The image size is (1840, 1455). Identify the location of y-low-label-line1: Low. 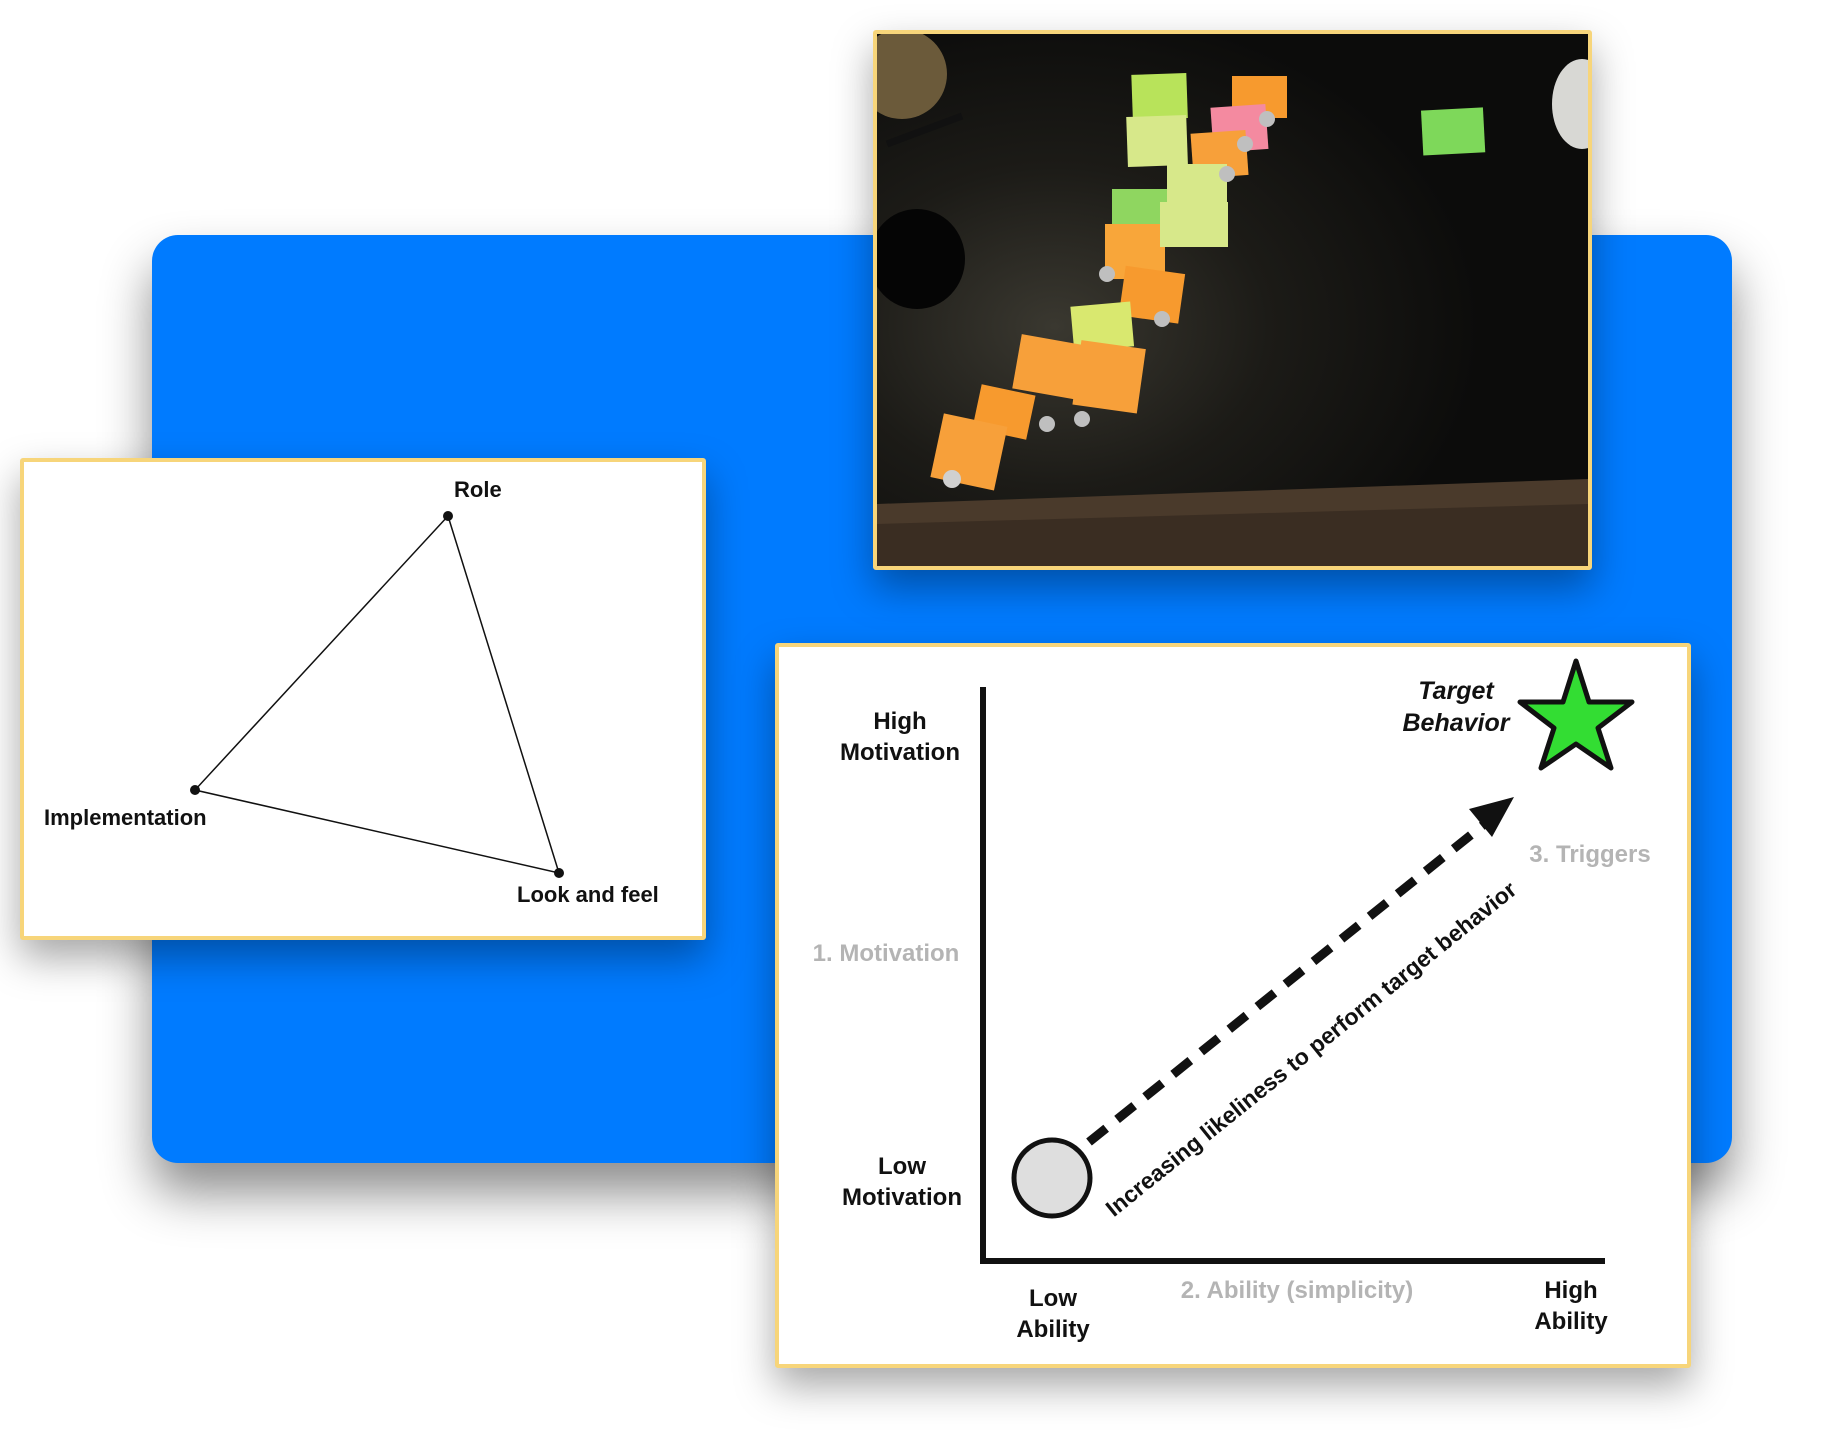
(902, 1166).